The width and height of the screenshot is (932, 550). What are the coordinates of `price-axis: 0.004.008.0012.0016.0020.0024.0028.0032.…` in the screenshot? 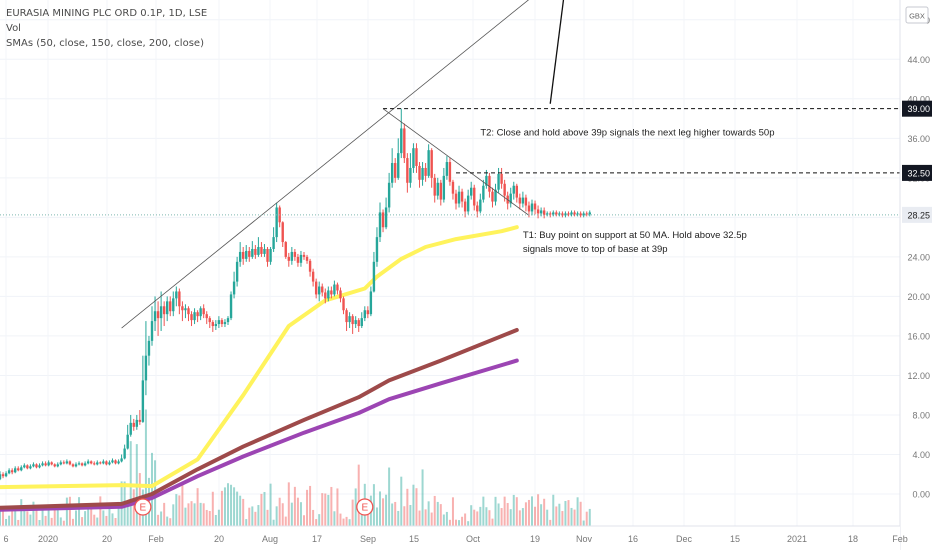 It's located at (915, 275).